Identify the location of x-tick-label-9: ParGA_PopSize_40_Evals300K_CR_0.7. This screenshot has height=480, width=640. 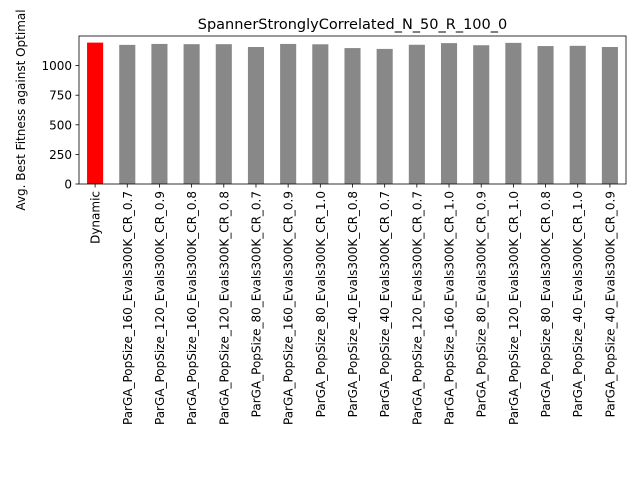
(385, 304).